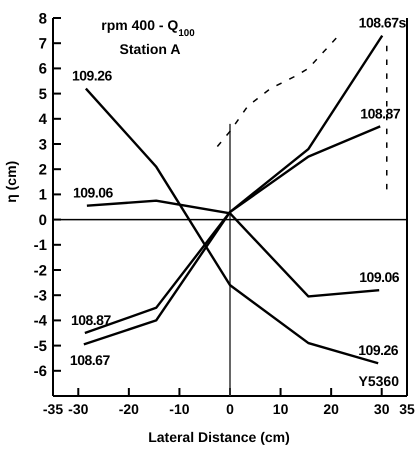 The image size is (418, 451). What do you see at coordinates (276, 92) in the screenshot?
I see `line-series` at bounding box center [276, 92].